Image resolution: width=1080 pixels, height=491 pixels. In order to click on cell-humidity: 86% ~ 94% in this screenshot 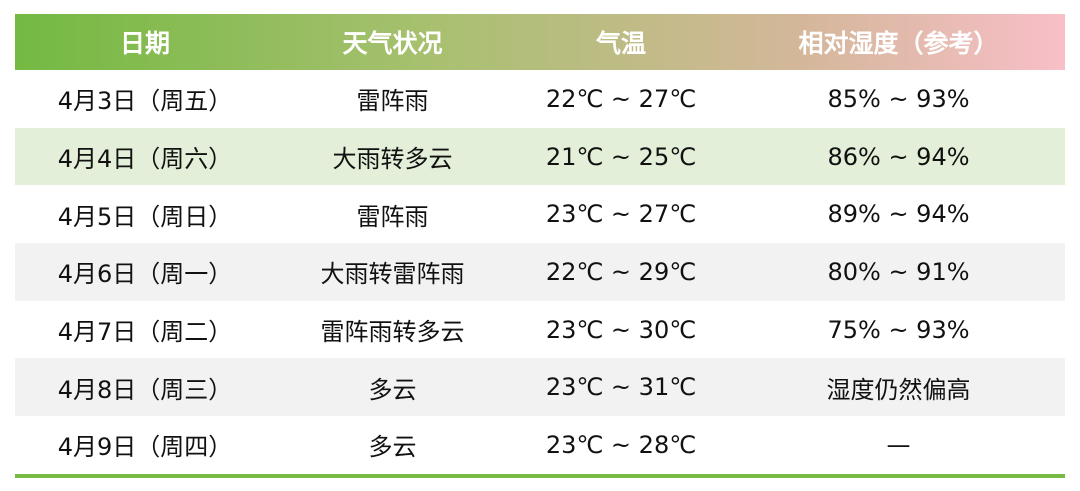, I will do `click(898, 156)`.